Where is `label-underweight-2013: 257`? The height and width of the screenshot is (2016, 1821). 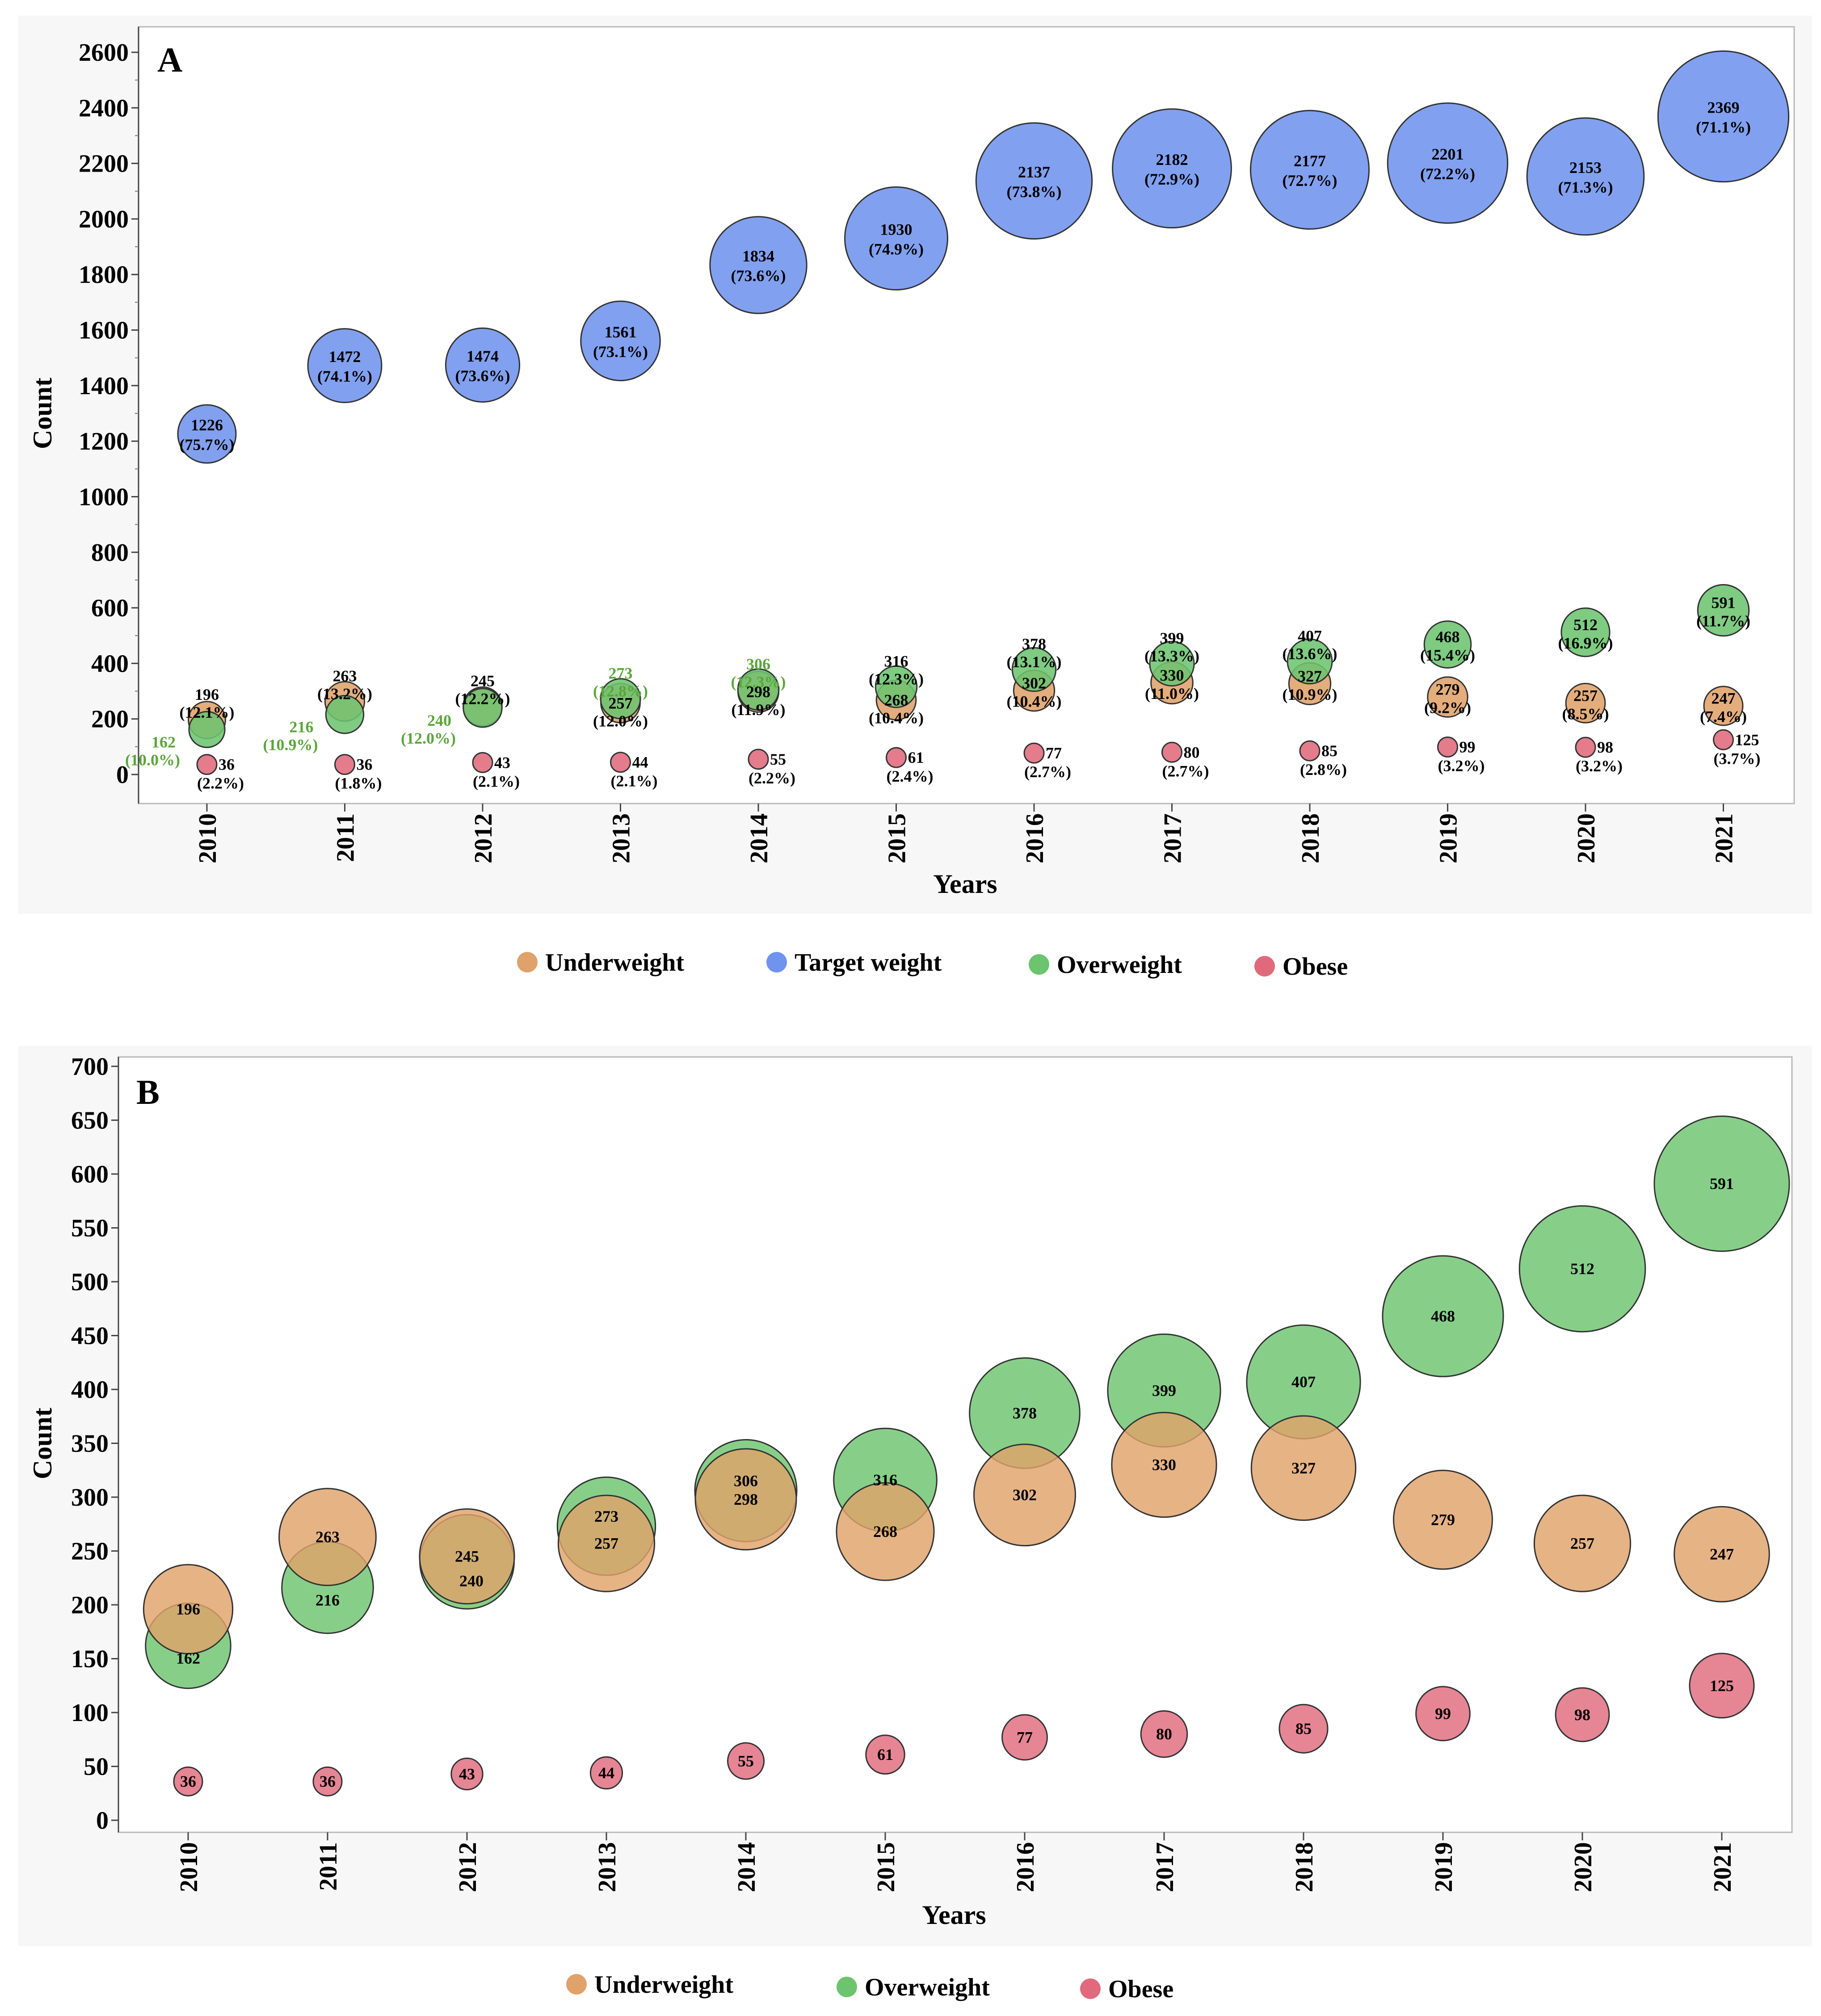
label-underweight-2013: 257 is located at coordinates (621, 703).